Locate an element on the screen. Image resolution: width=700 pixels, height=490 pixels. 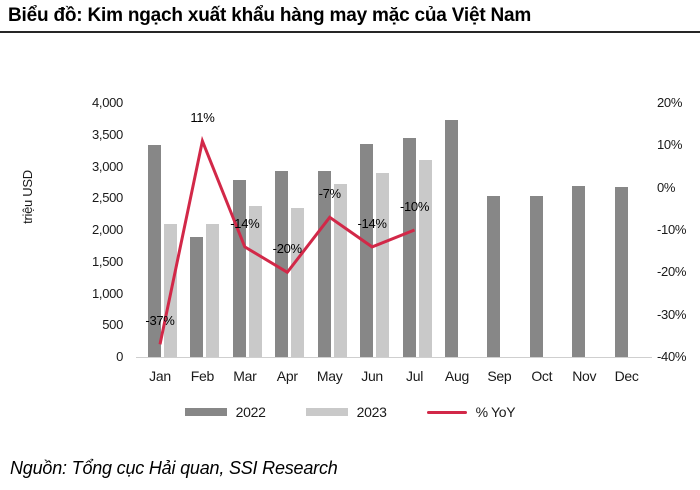
x-tick-apr: Apr is located at coordinates (287, 376).